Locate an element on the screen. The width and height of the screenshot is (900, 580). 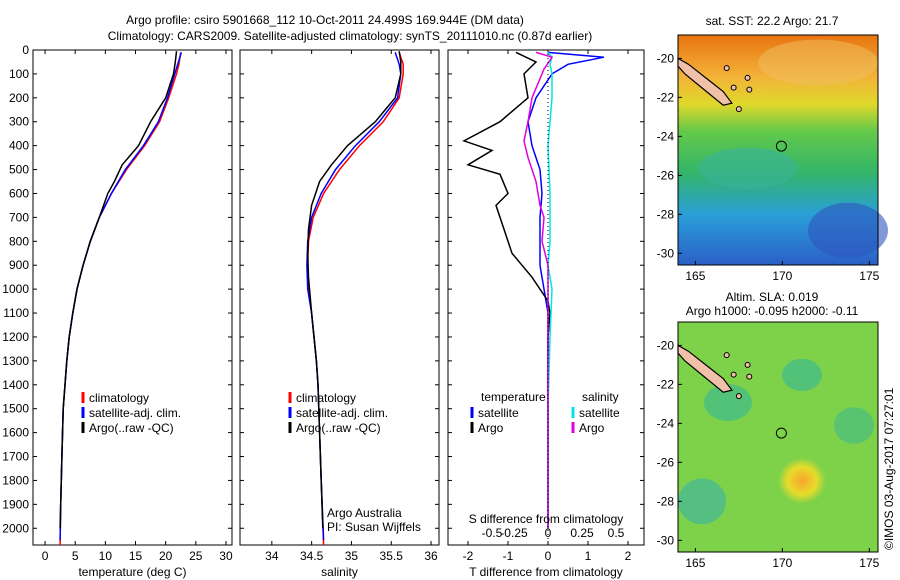
series-line-s-satellite is located at coordinates (550, 290).